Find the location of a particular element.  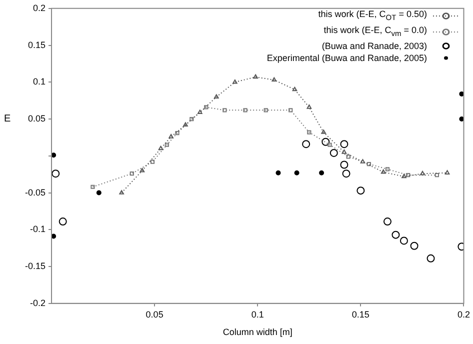

y-tick-label: -0.2 is located at coordinates (38, 303).